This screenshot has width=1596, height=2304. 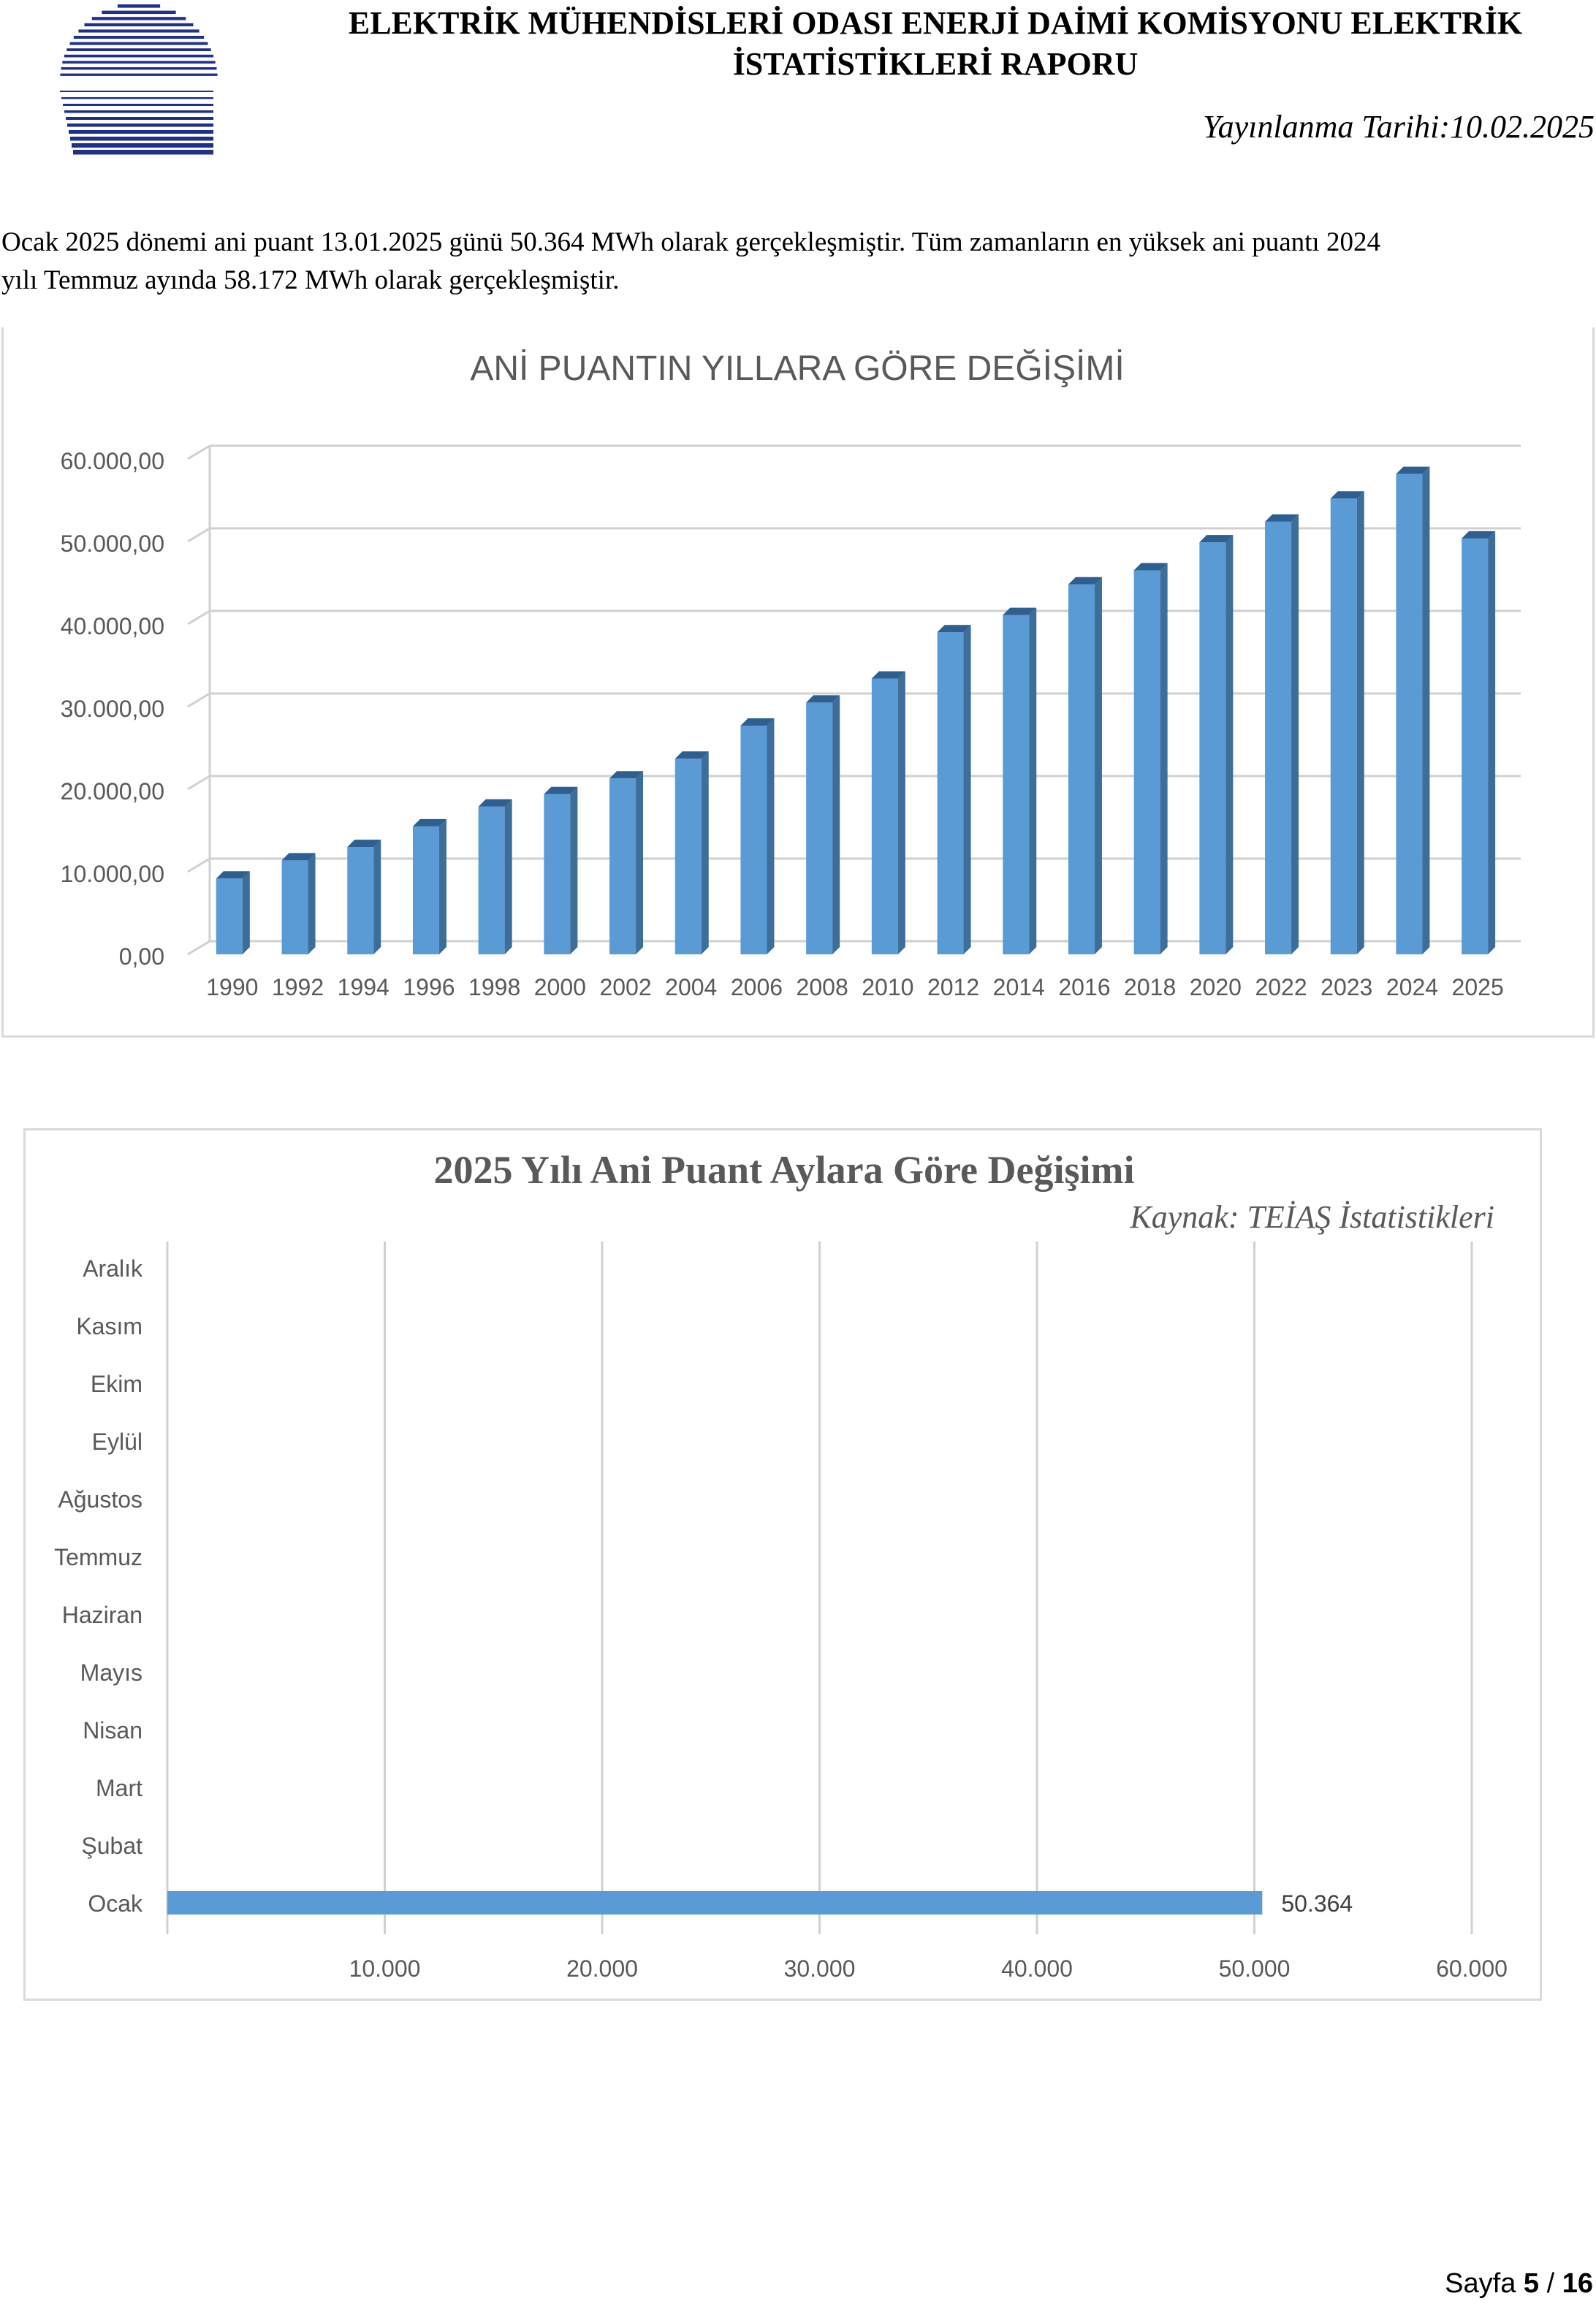 I want to click on emo-logo, so click(x=139, y=80).